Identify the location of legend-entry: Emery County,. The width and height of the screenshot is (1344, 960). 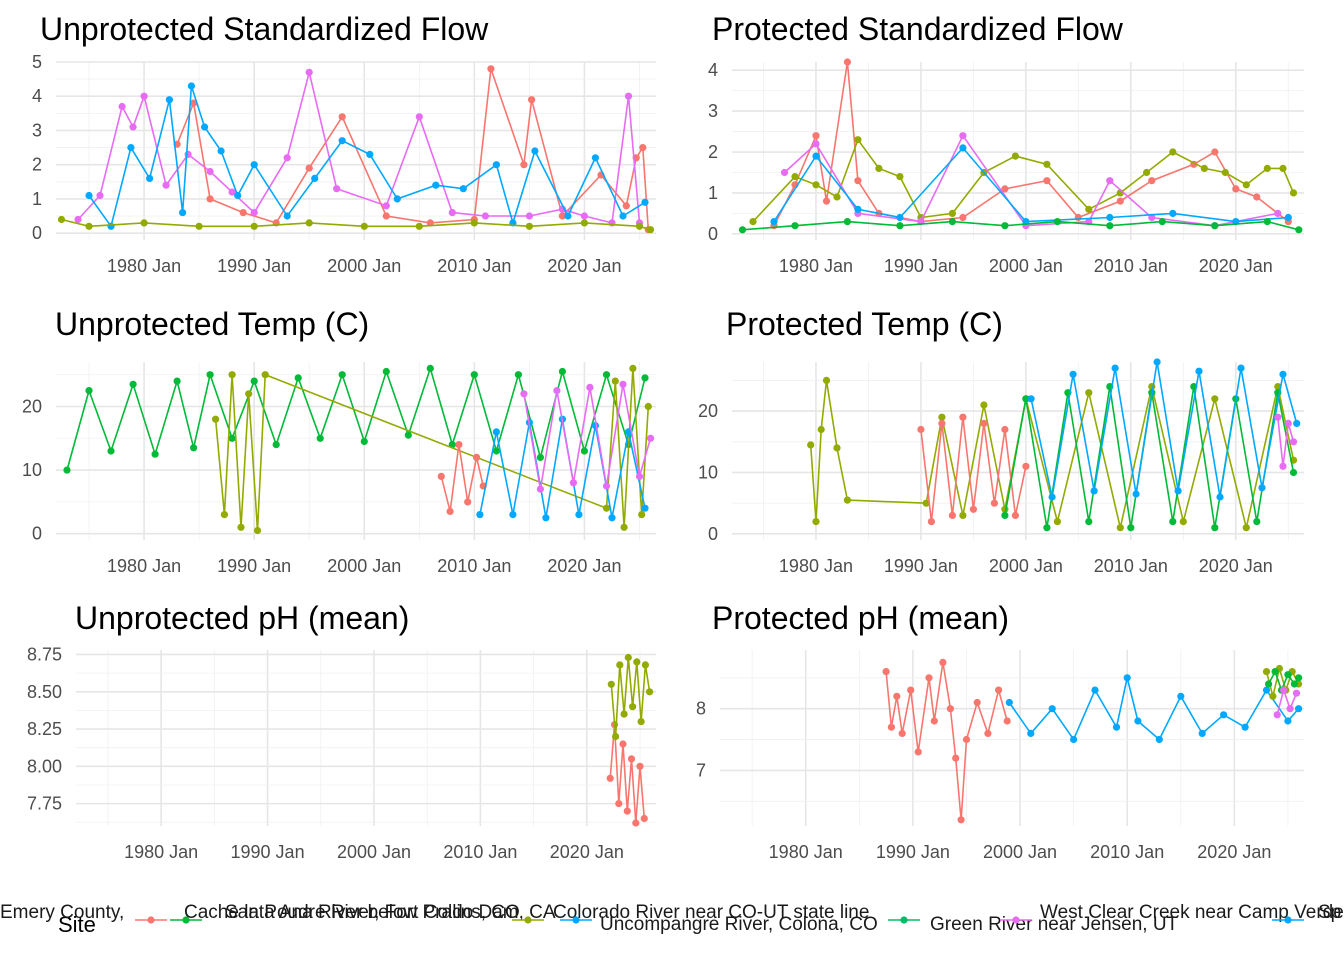
(83, 913).